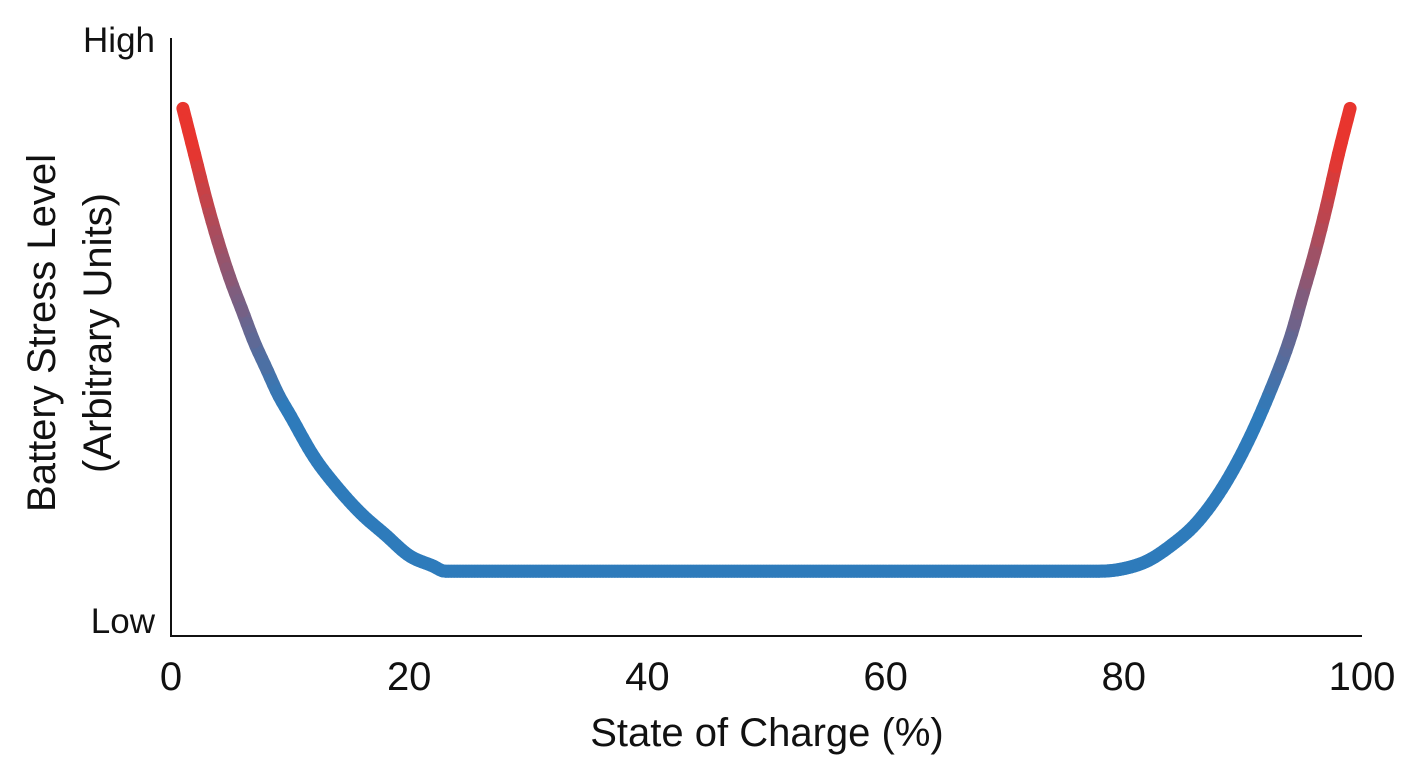 The width and height of the screenshot is (1408, 768). I want to click on y-axis-title-line-1: Battery Stress Level, so click(42, 333).